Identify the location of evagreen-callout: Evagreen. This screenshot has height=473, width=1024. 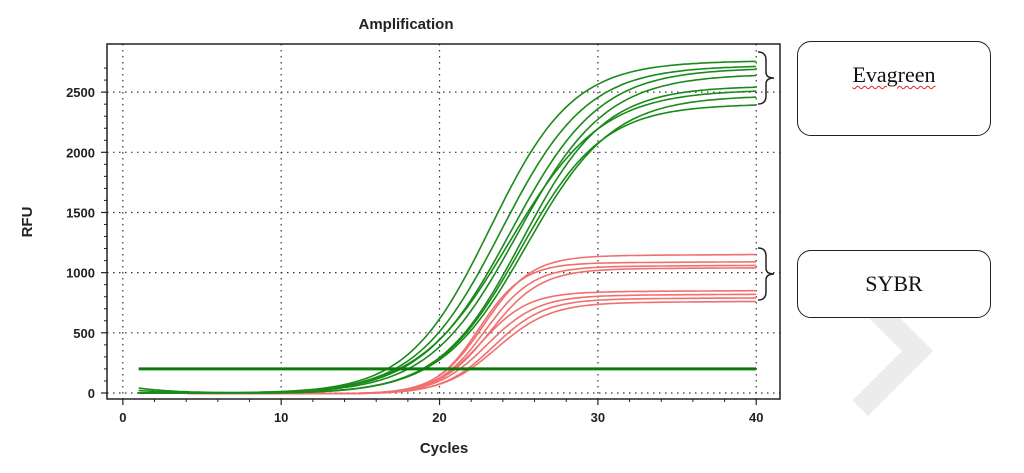
(894, 88).